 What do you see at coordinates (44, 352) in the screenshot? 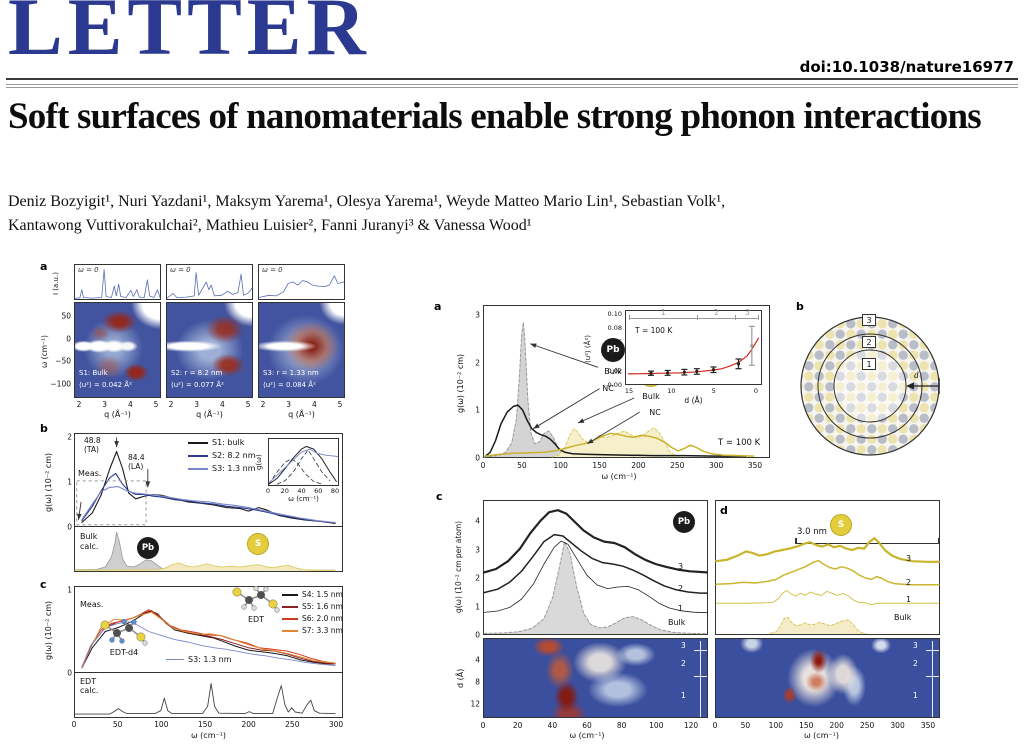
I see `fig1a-ylabel: ω (cm⁻¹)` at bounding box center [44, 352].